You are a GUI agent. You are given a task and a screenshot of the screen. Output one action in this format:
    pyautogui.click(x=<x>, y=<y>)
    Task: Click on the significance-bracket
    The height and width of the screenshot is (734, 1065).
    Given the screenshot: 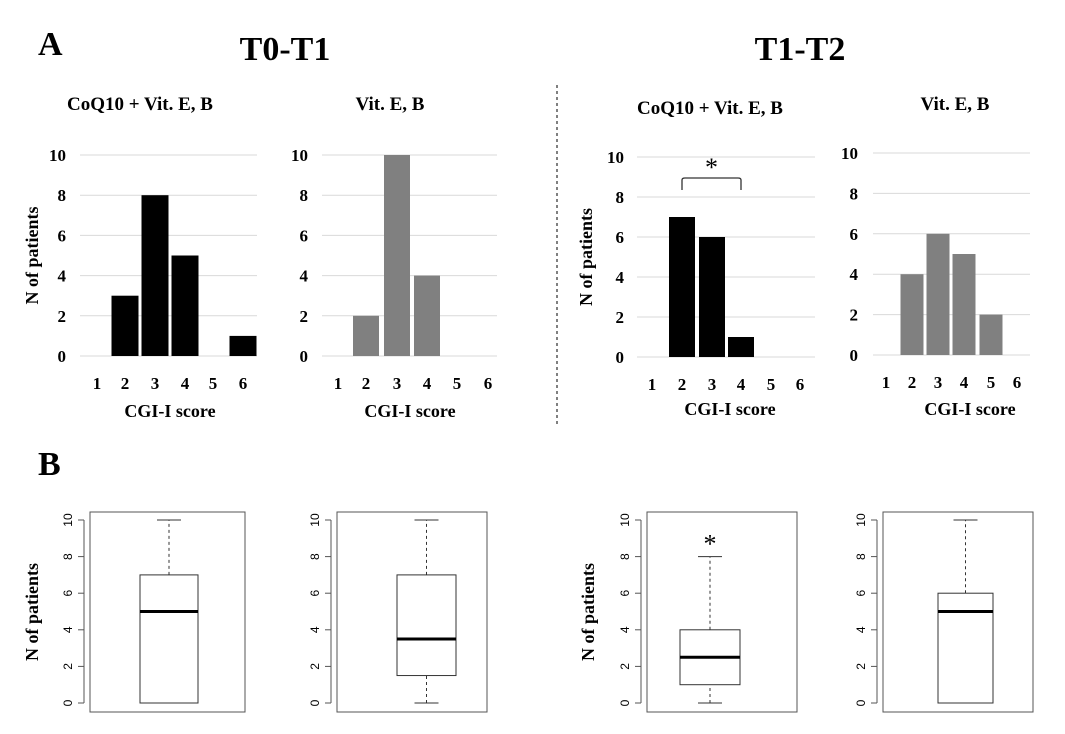 What is the action you would take?
    pyautogui.click(x=711, y=183)
    